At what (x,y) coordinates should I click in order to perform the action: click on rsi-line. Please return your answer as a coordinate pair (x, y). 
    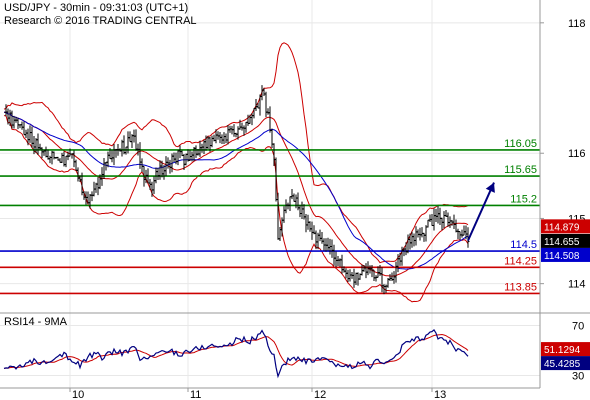
    Looking at the image, I should click on (236, 353).